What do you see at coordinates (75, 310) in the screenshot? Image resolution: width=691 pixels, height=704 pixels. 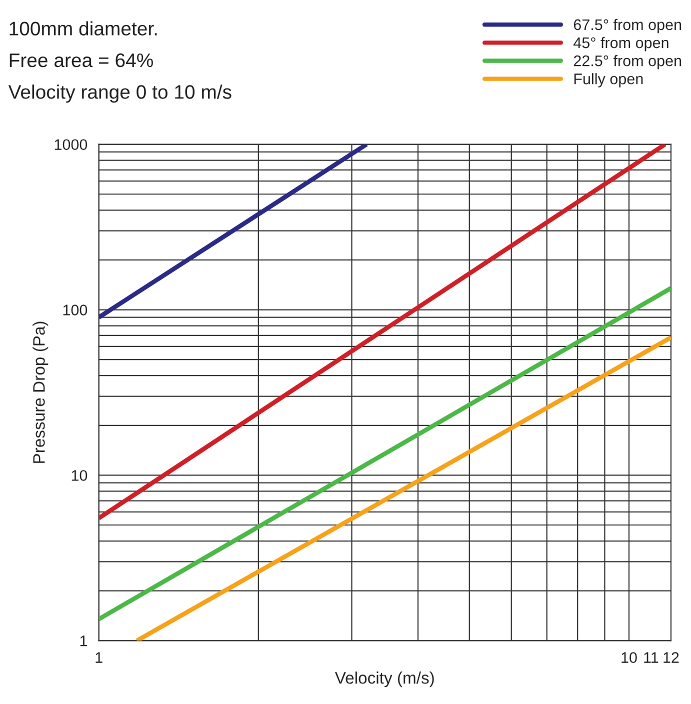 I see `y-tick-label: 100` at bounding box center [75, 310].